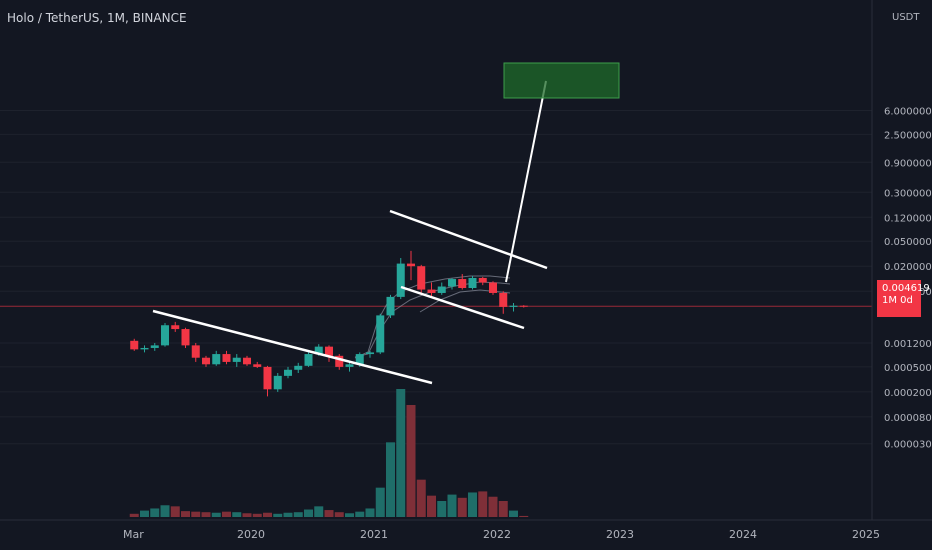 This screenshot has width=932, height=550. What do you see at coordinates (908, 418) in the screenshot?
I see `y-tick-label: 0.000080` at bounding box center [908, 418].